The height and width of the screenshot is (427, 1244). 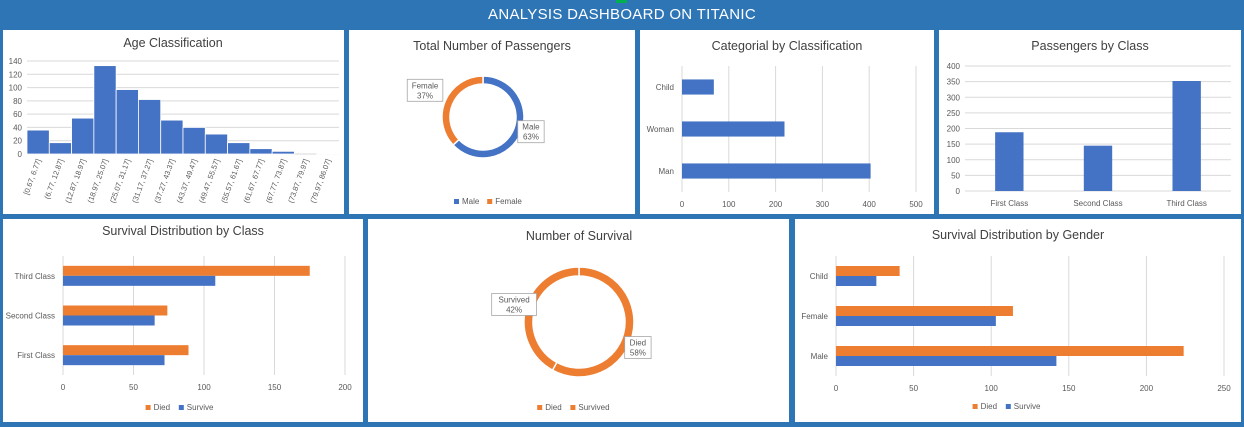 What do you see at coordinates (17, 114) in the screenshot?
I see `y-tick-label: 60` at bounding box center [17, 114].